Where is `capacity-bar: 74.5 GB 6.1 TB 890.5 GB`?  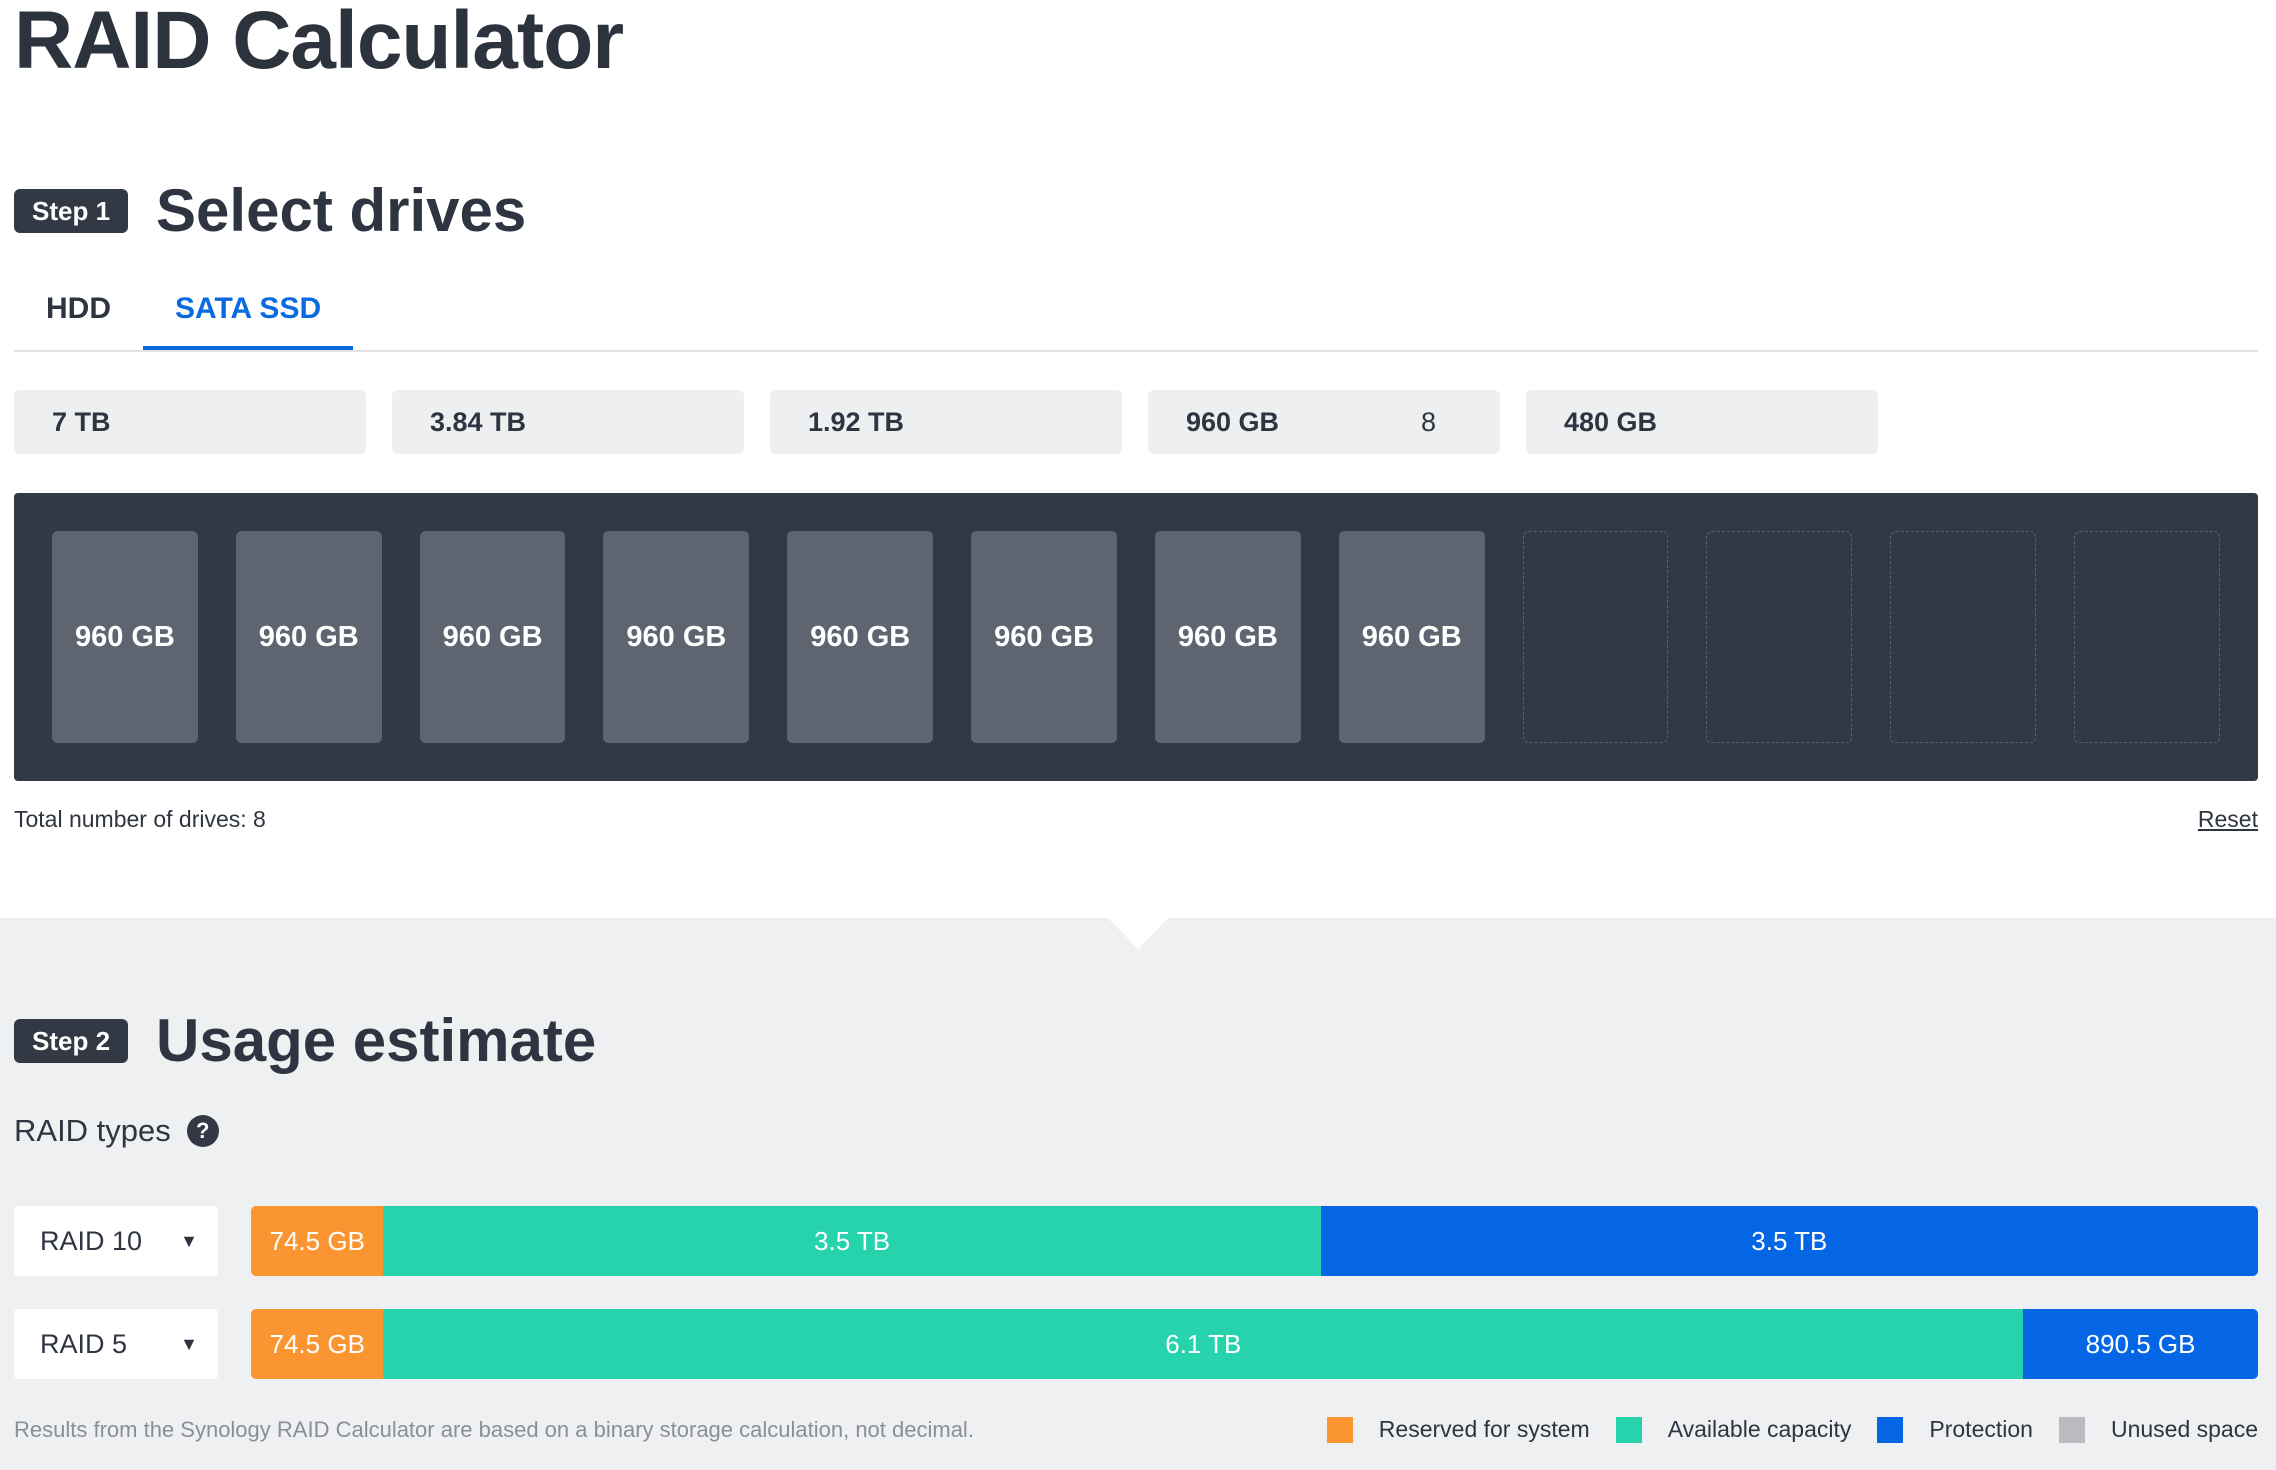
capacity-bar: 74.5 GB 6.1 TB 890.5 GB is located at coordinates (1254, 1344).